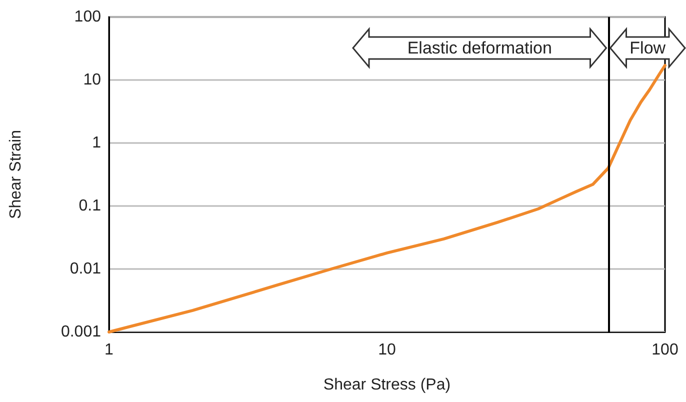 This screenshot has height=402, width=686. What do you see at coordinates (90, 206) in the screenshot?
I see `y-tick-label: 0.1` at bounding box center [90, 206].